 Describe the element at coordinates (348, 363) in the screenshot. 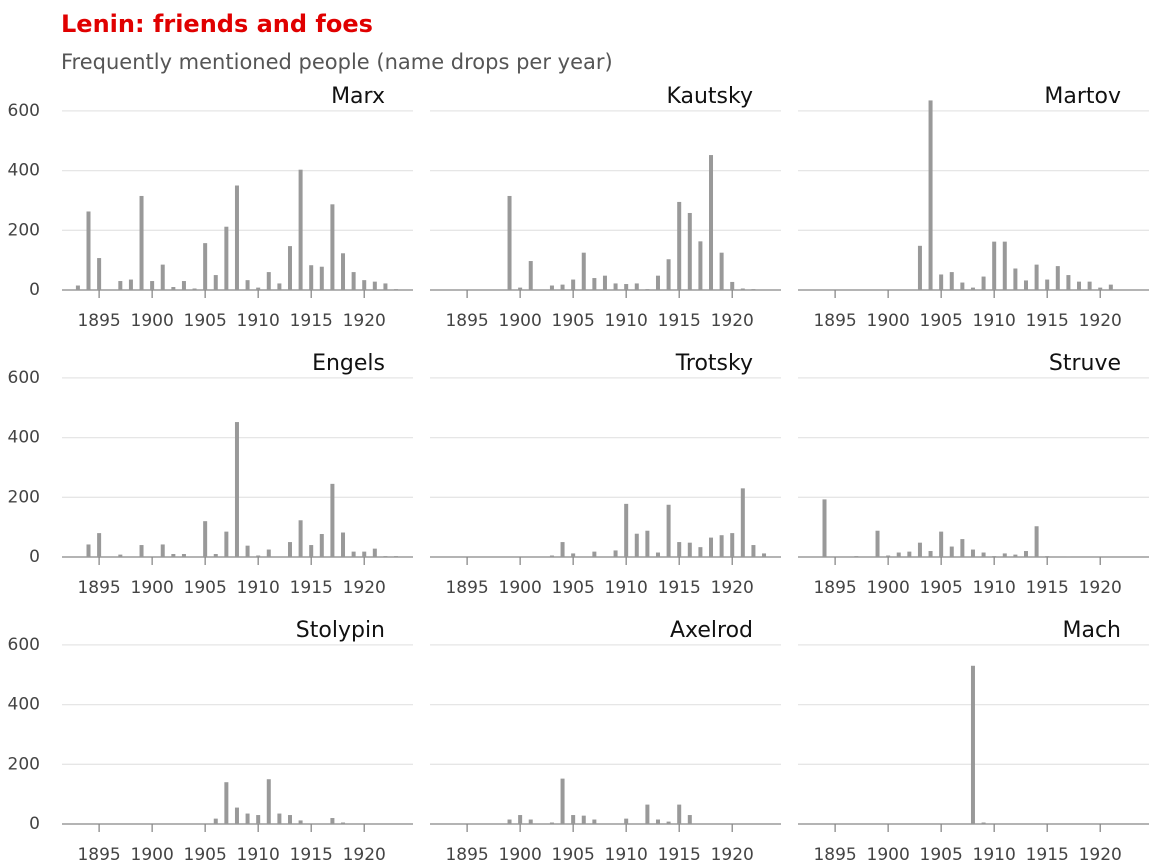

I see `panel-title: Engels` at that location.